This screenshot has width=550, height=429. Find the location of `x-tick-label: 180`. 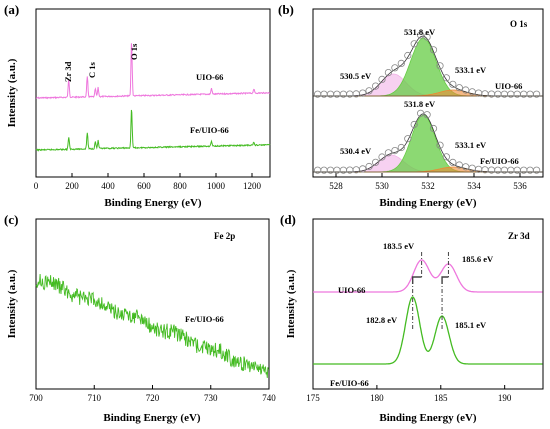

x-tick-label: 180 is located at coordinates (377, 398).